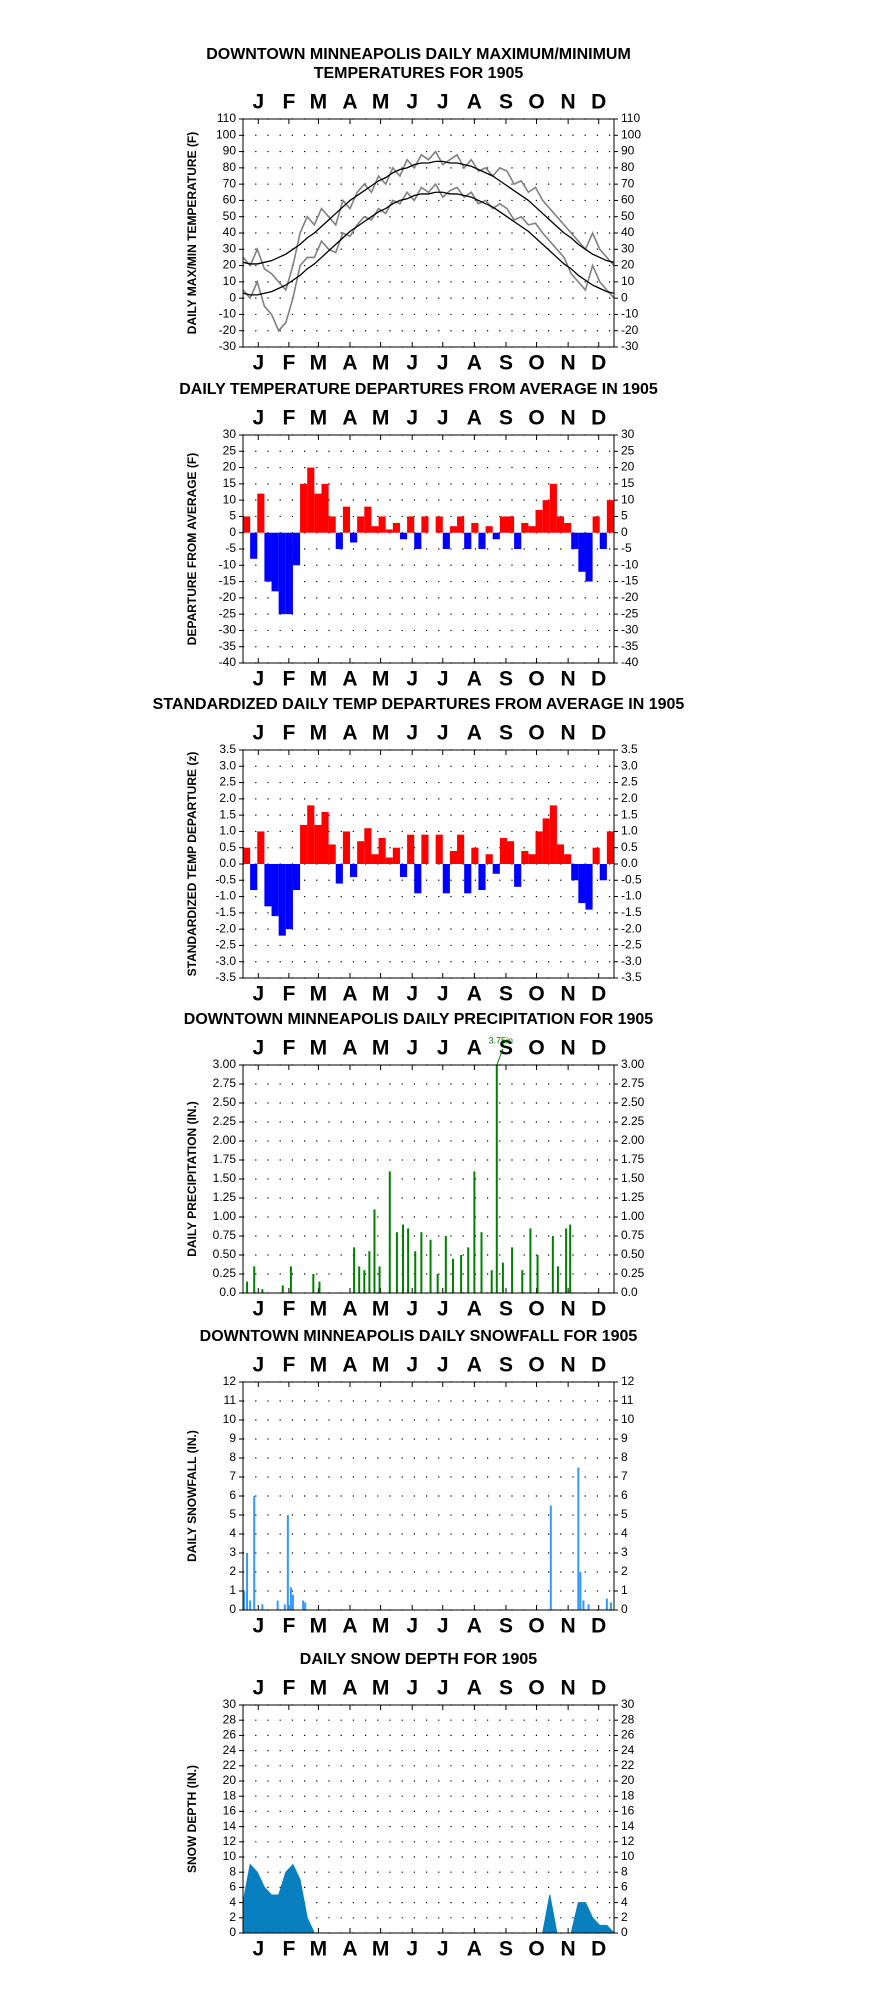 This screenshot has width=883, height=1989. I want to click on y-tick-label: 15, so click(230, 483).